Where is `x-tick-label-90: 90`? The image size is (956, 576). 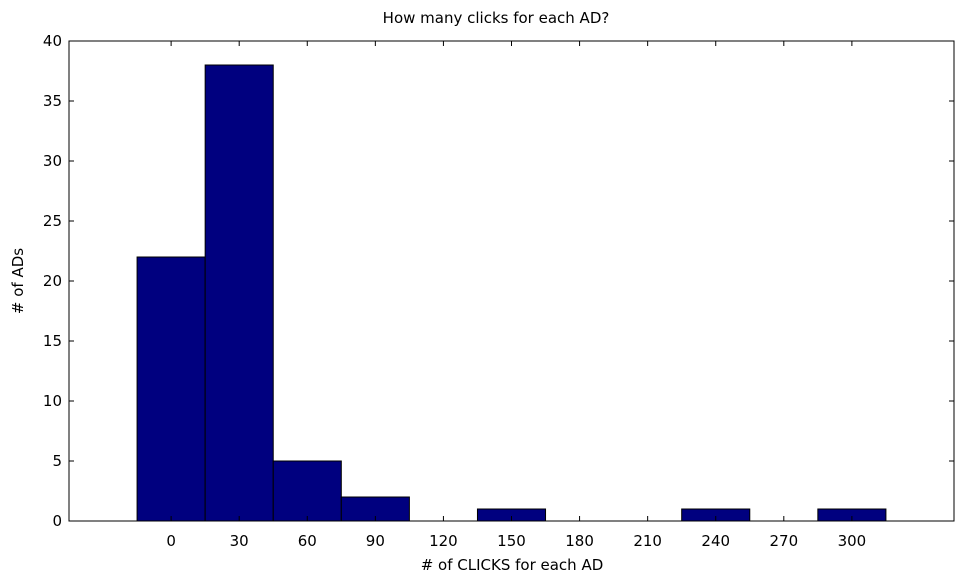
x-tick-label-90: 90 is located at coordinates (375, 541).